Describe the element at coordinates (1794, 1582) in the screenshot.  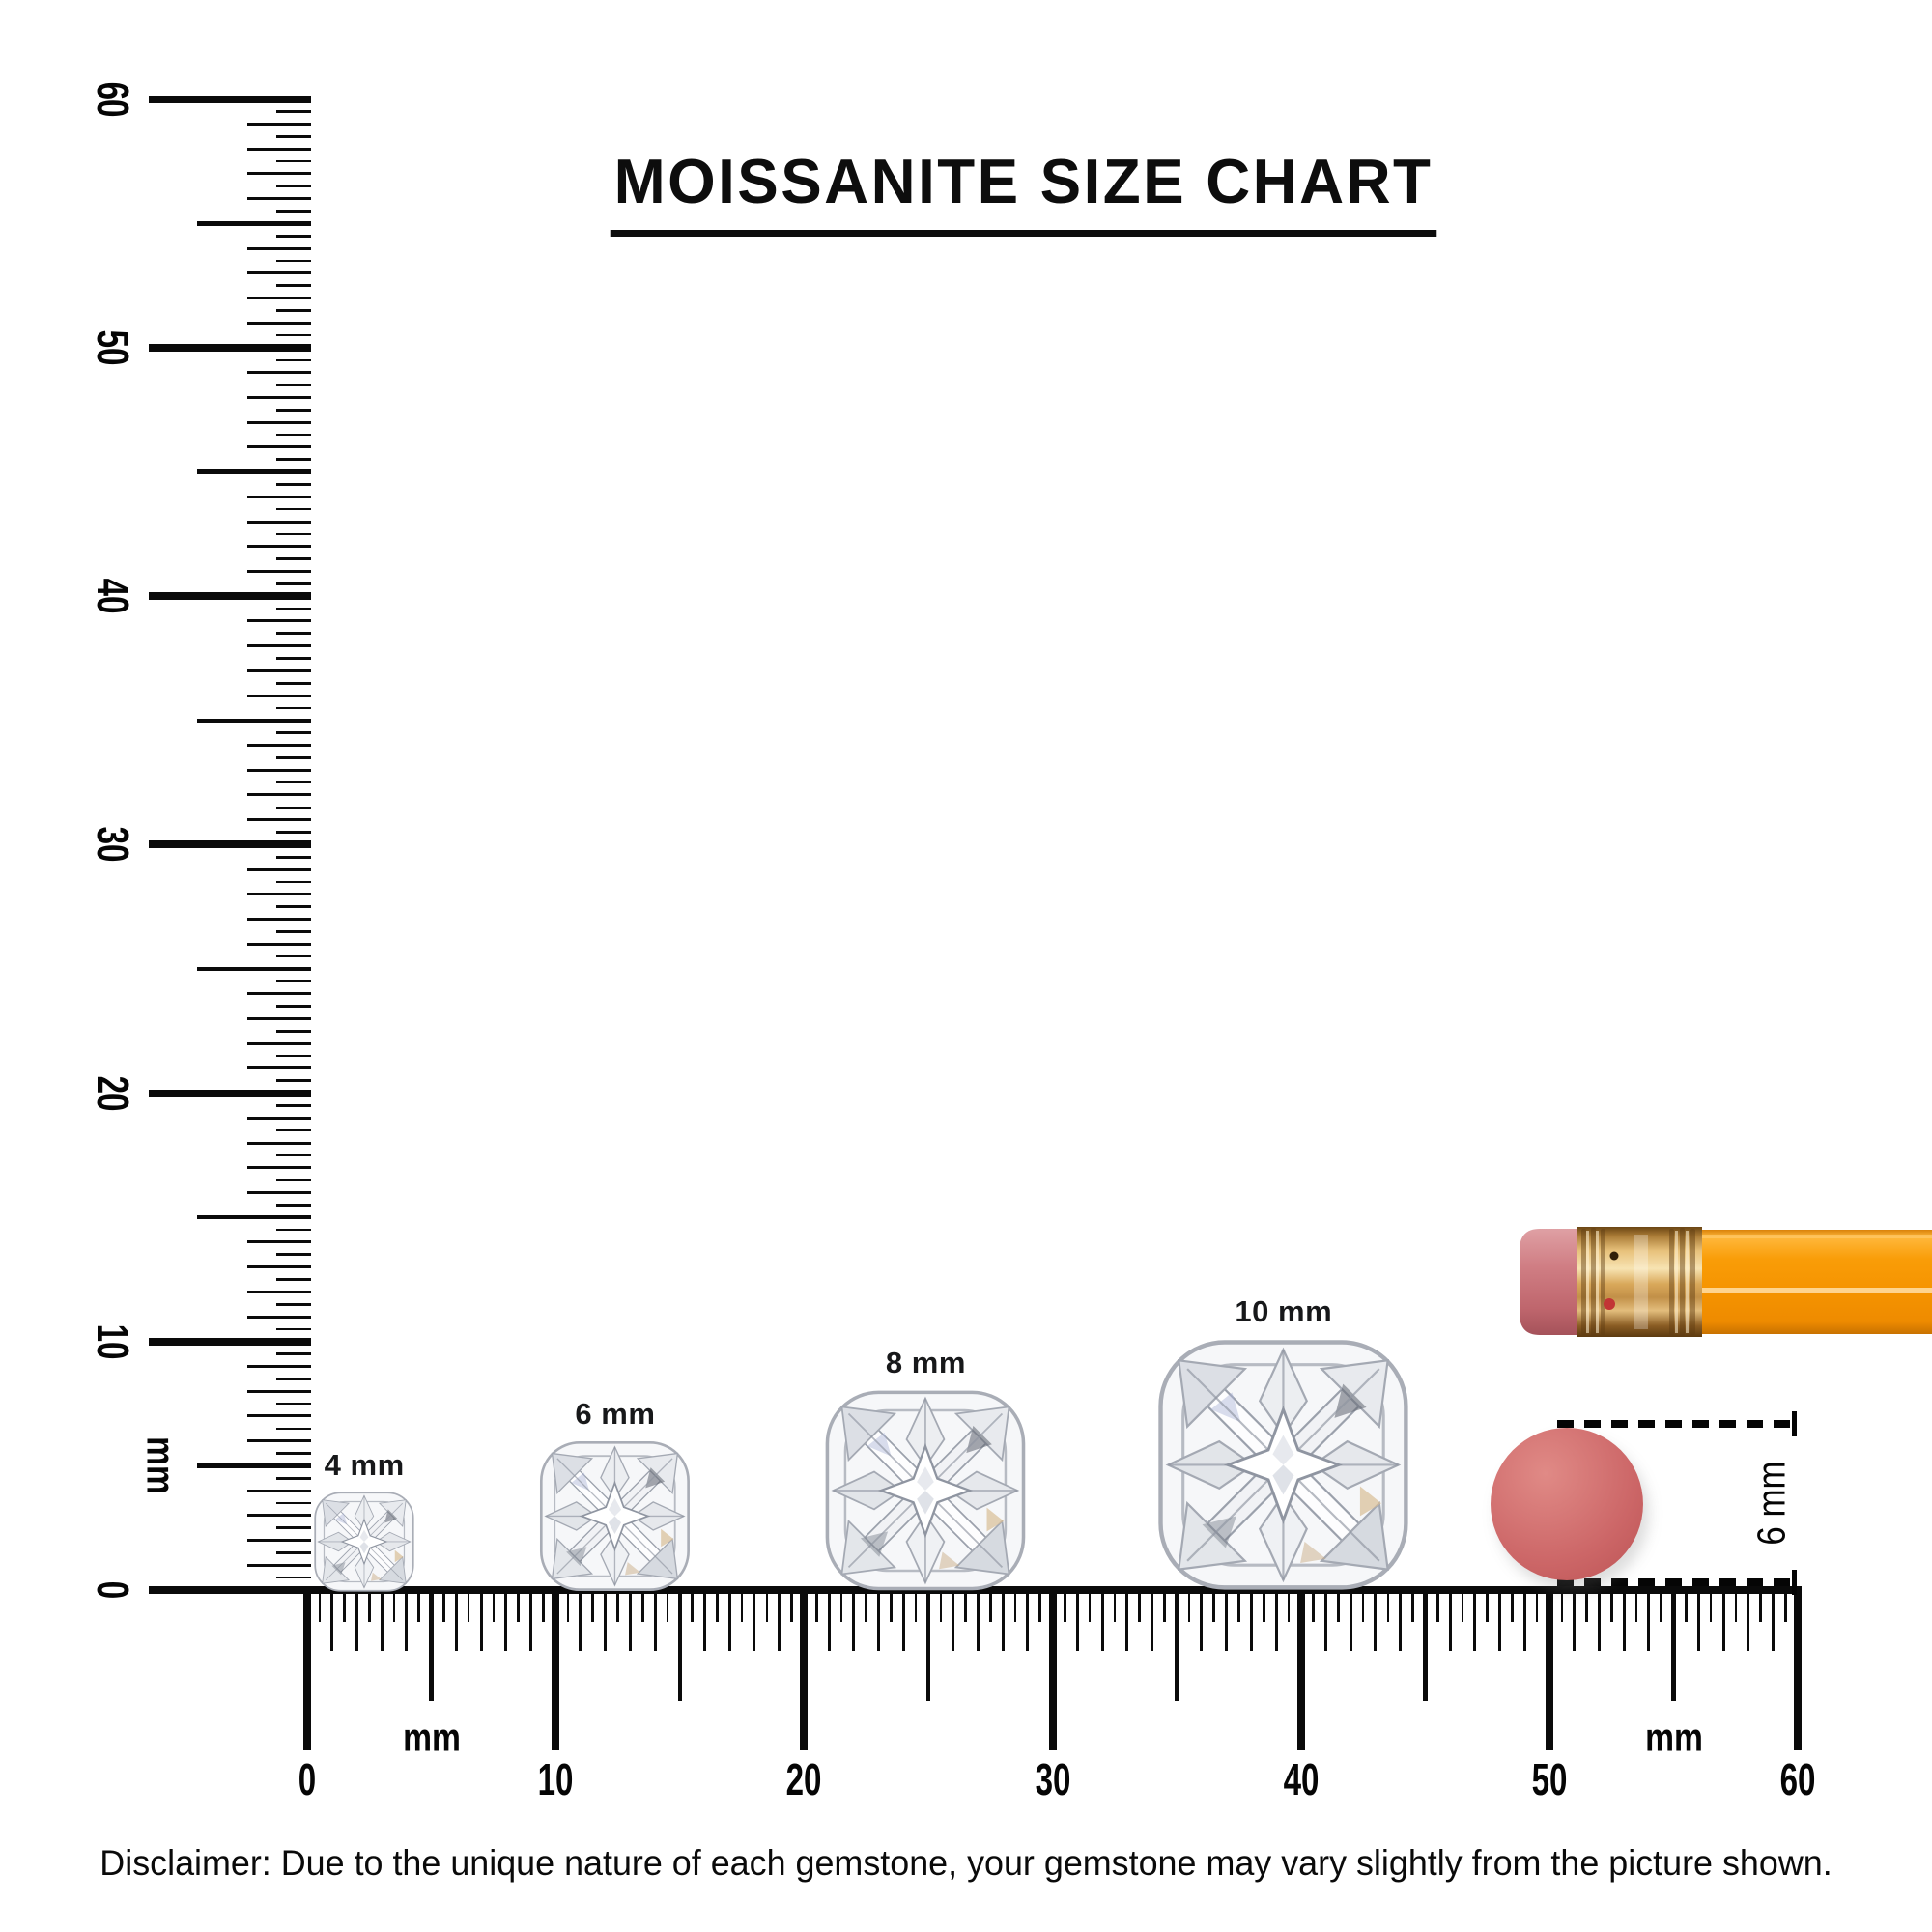
I see `measure-cap-bottom` at that location.